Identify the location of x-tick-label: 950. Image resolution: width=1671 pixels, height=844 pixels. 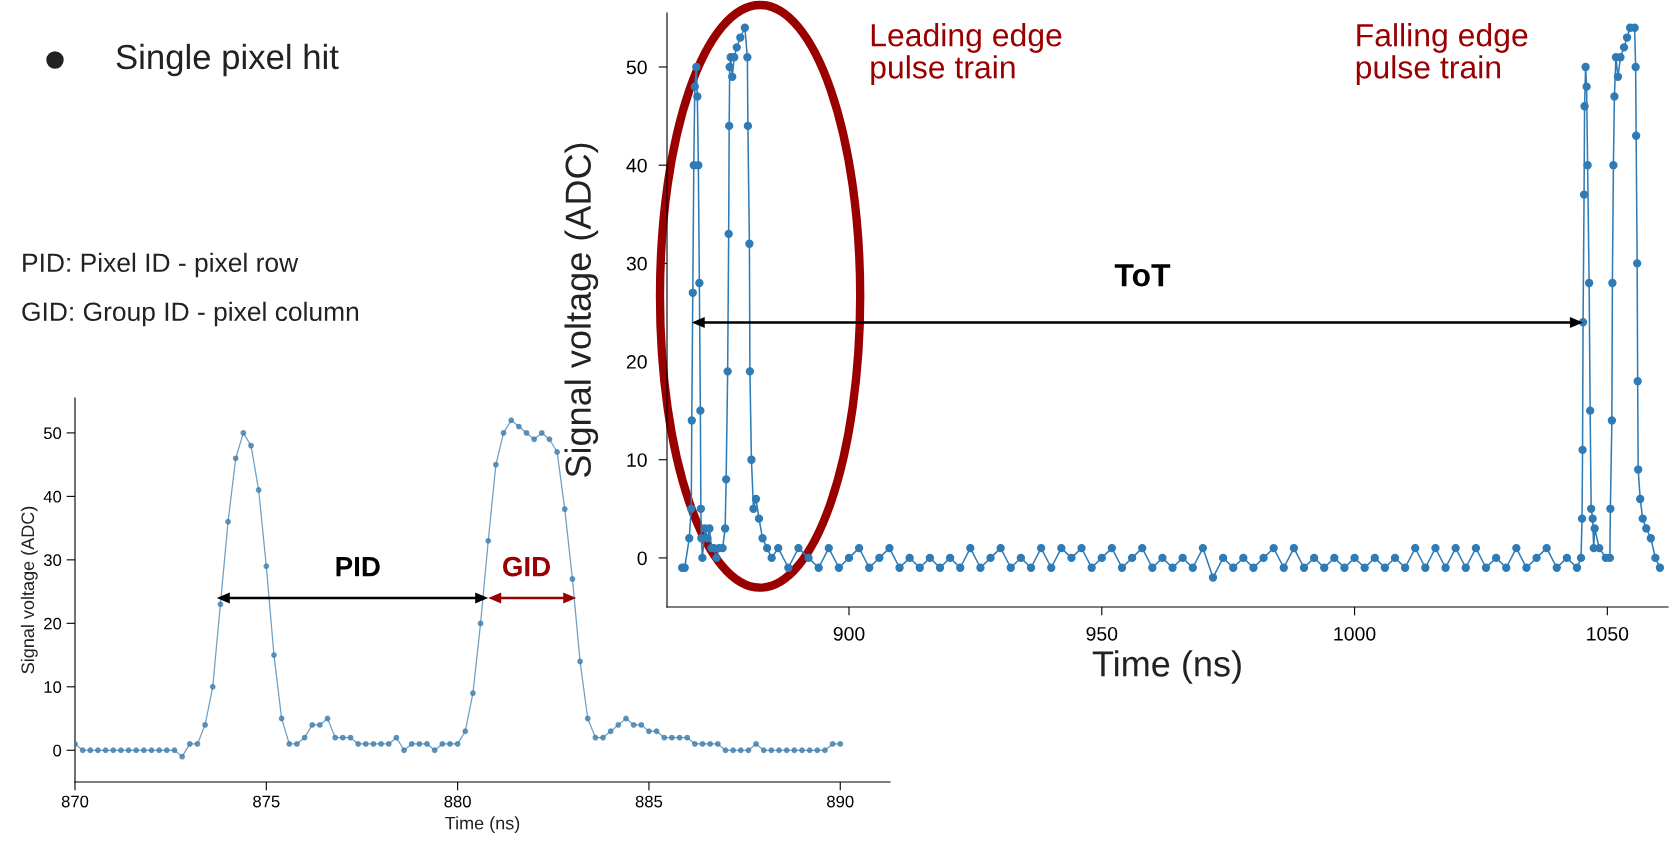
(1102, 633).